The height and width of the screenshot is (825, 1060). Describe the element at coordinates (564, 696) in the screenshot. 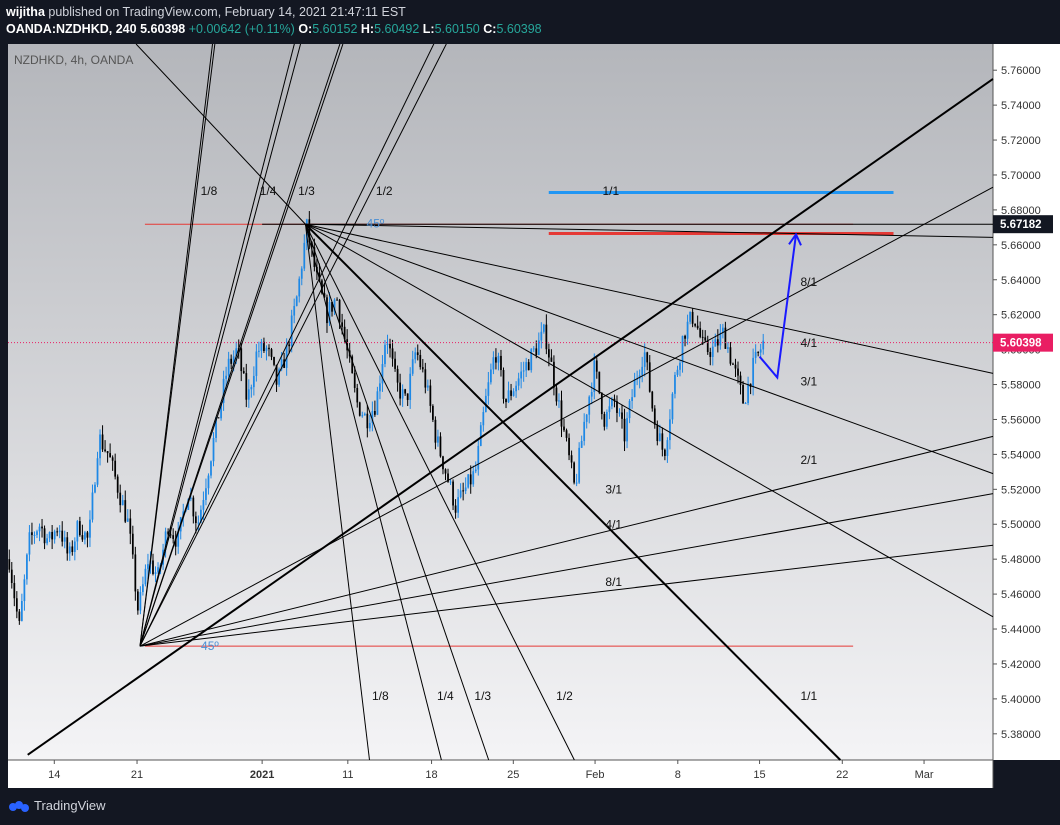

I see `fan-label: 1/2` at that location.